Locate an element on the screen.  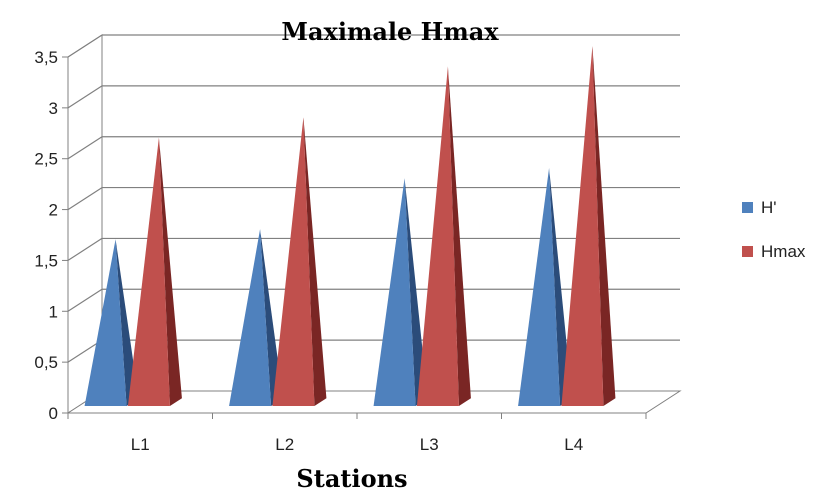
x-axis-ticks: L1 L2 L3 L4 is located at coordinates (357, 433).